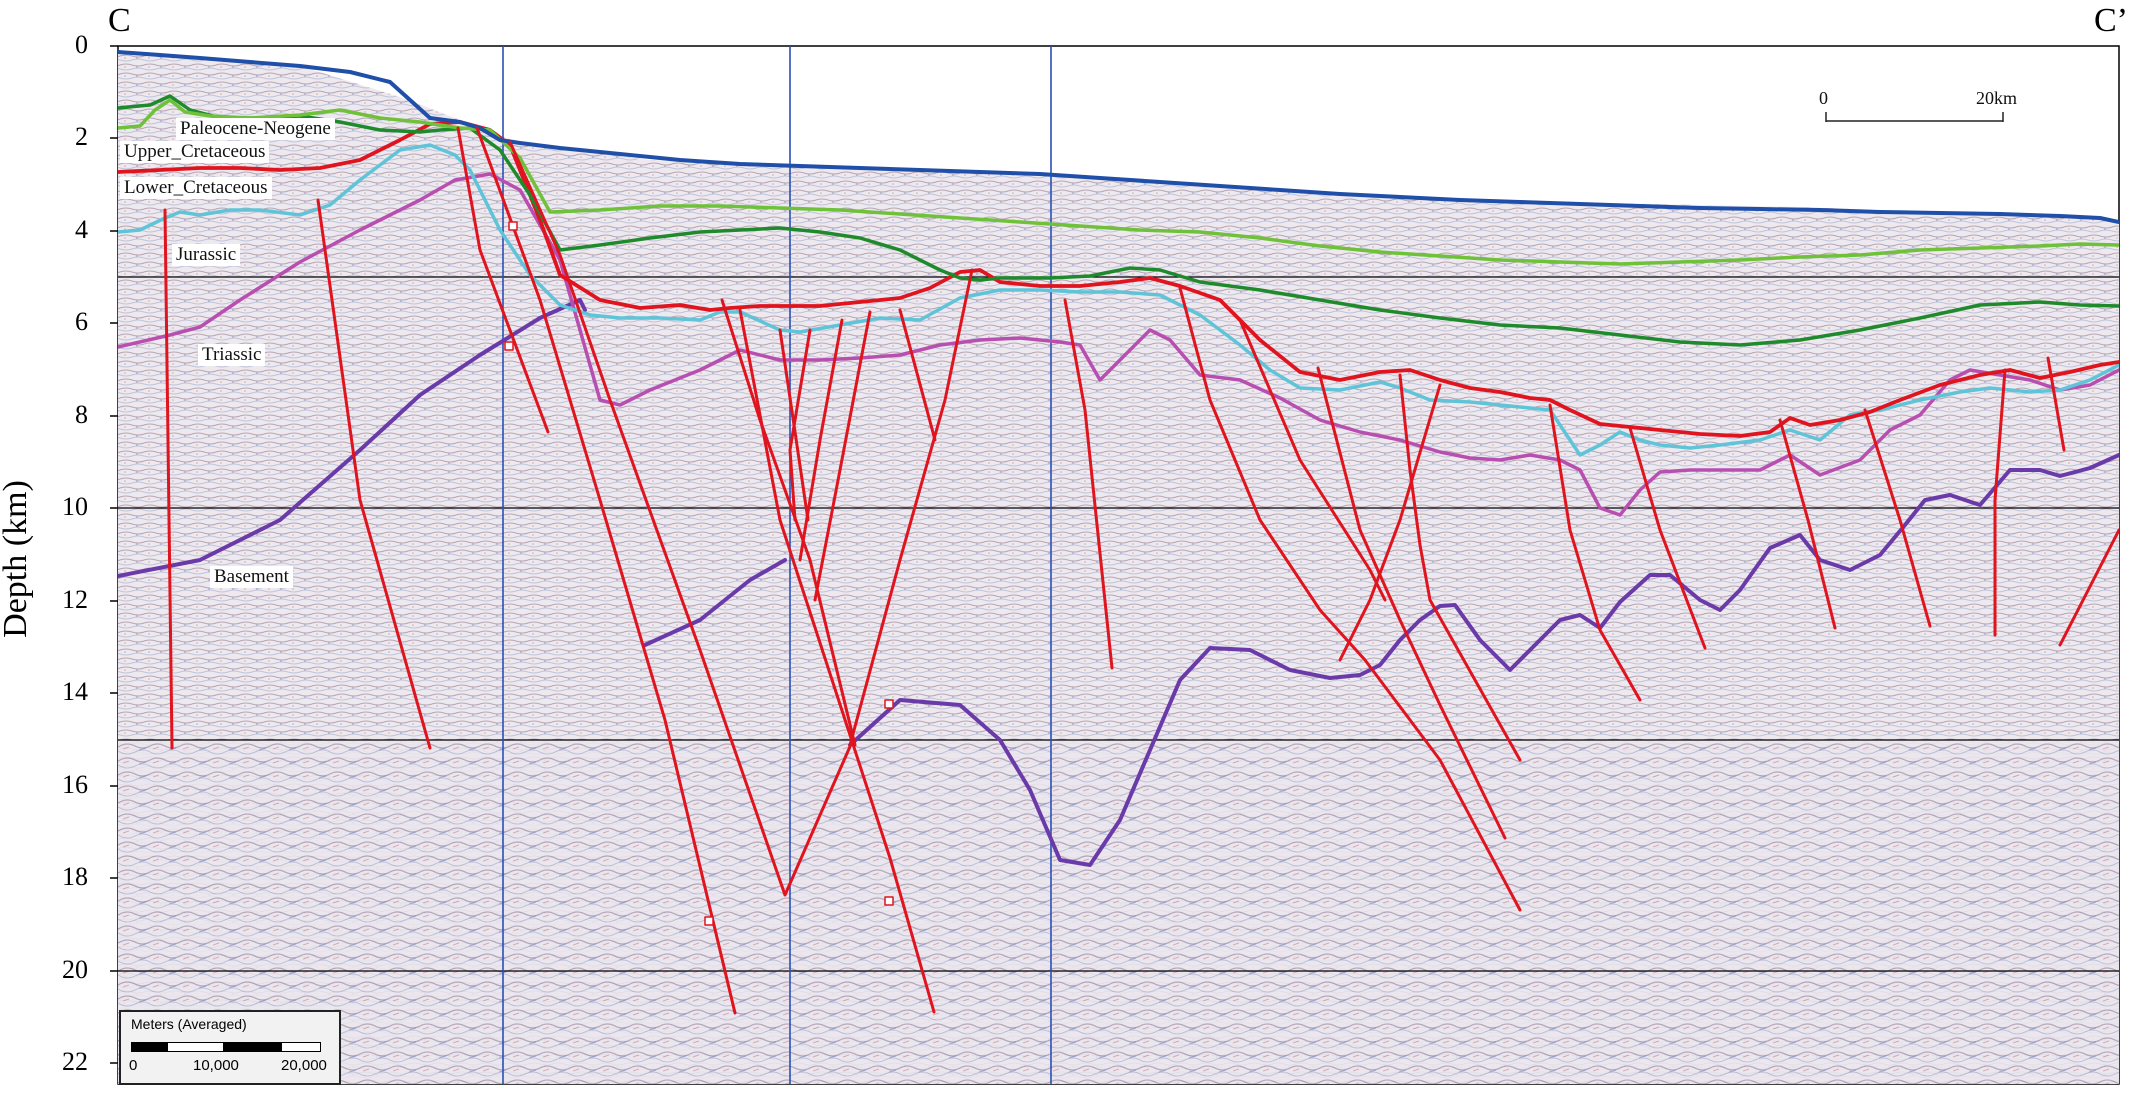 The image size is (2139, 1100). I want to click on scale-inset-title: Meters (Averaged), so click(189, 1024).